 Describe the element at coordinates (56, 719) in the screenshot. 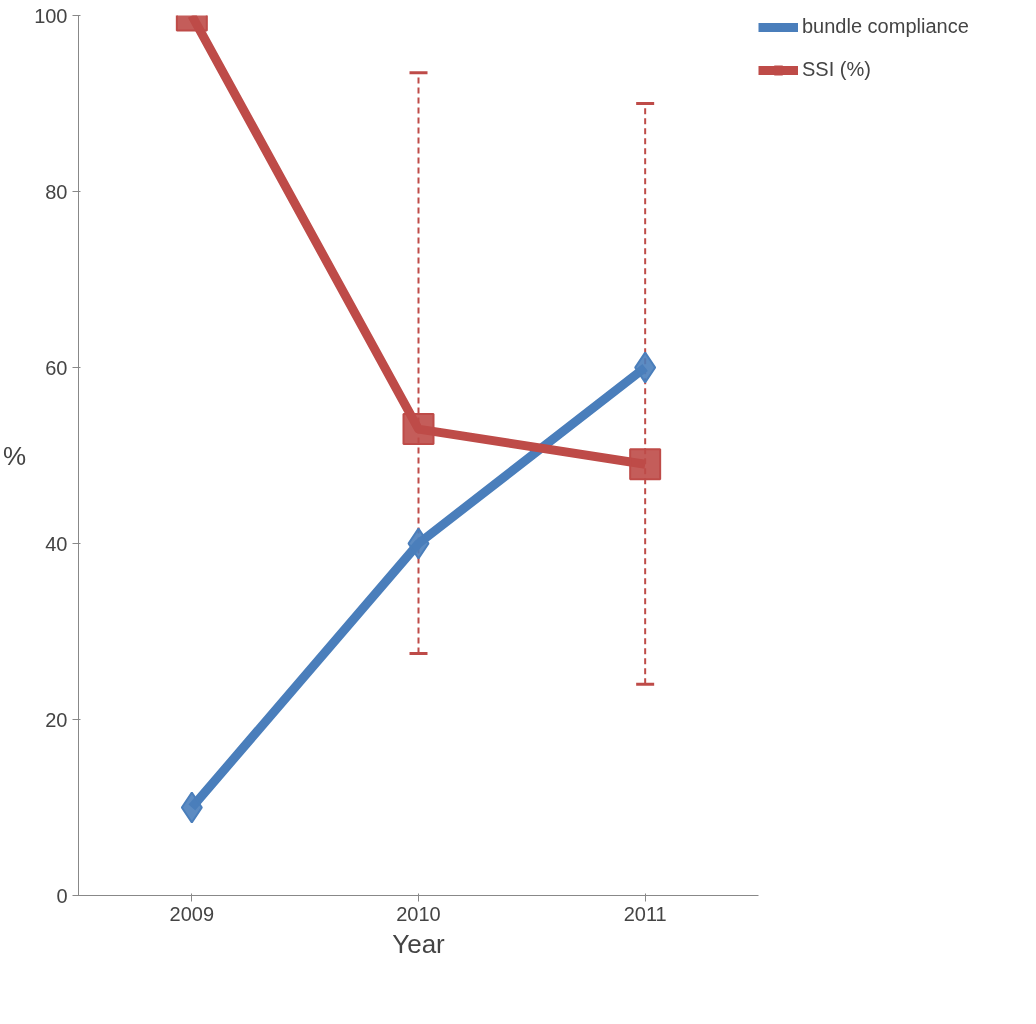

I see `y-tick-label: 20` at that location.